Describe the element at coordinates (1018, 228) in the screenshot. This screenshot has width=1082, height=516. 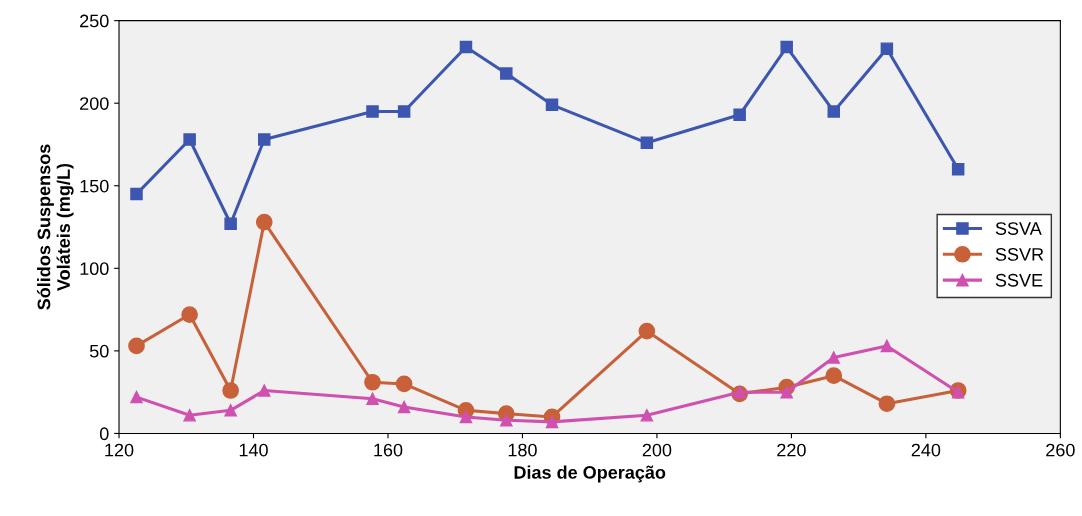
I see `legend-label: SSVA` at that location.